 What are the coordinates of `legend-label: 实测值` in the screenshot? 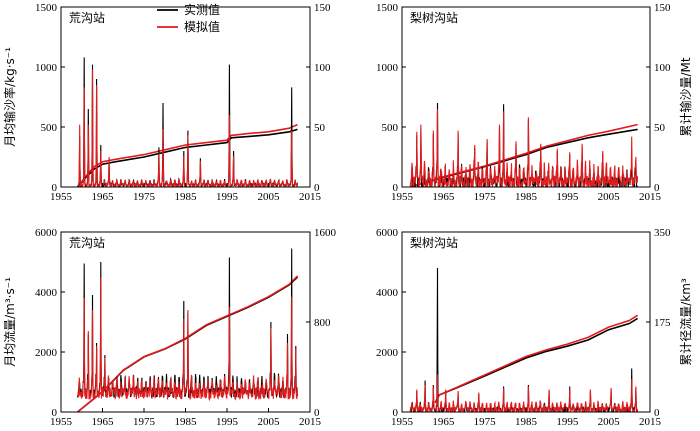 It's located at (202, 9).